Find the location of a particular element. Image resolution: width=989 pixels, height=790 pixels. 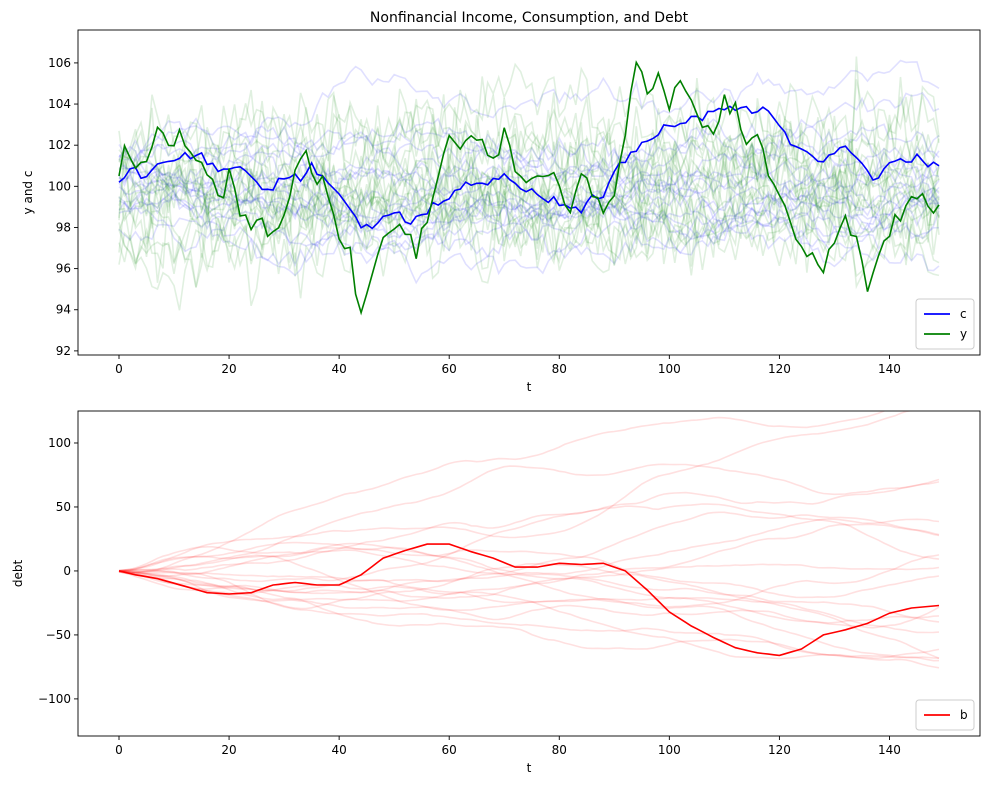

y-tick-label: −50 is located at coordinates (58, 635).